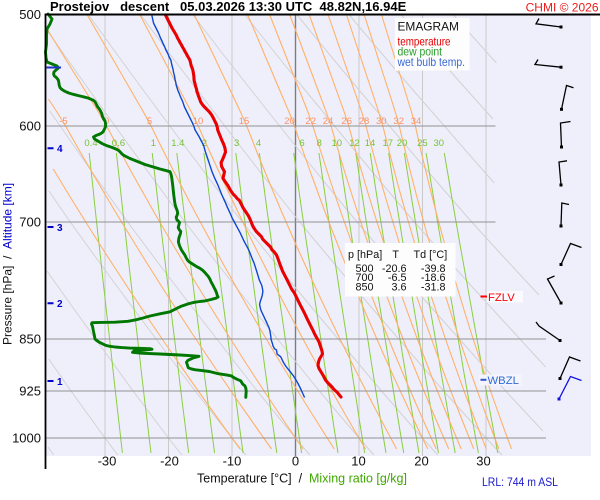 Image resolution: width=600 pixels, height=500 pixels. What do you see at coordinates (431, 62) in the screenshot?
I see `svg-text: wet bulb temp.` at bounding box center [431, 62].